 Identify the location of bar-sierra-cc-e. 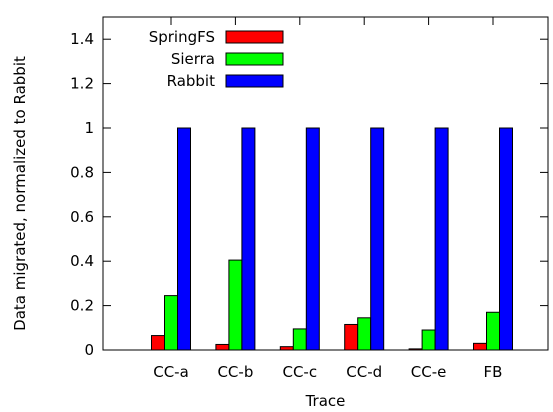
(428, 340).